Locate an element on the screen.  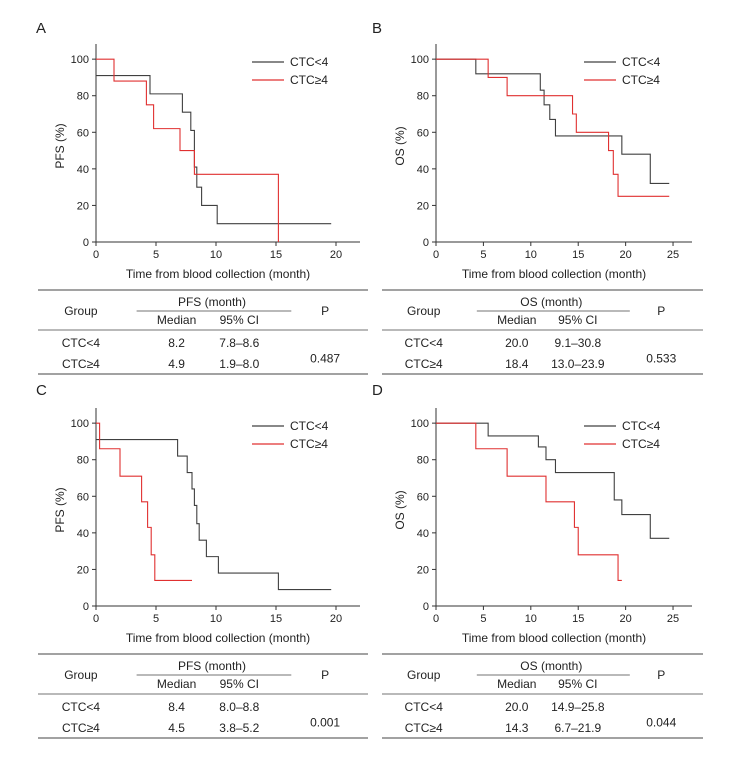
table-cell-median: 8.2 is located at coordinates (176, 343).